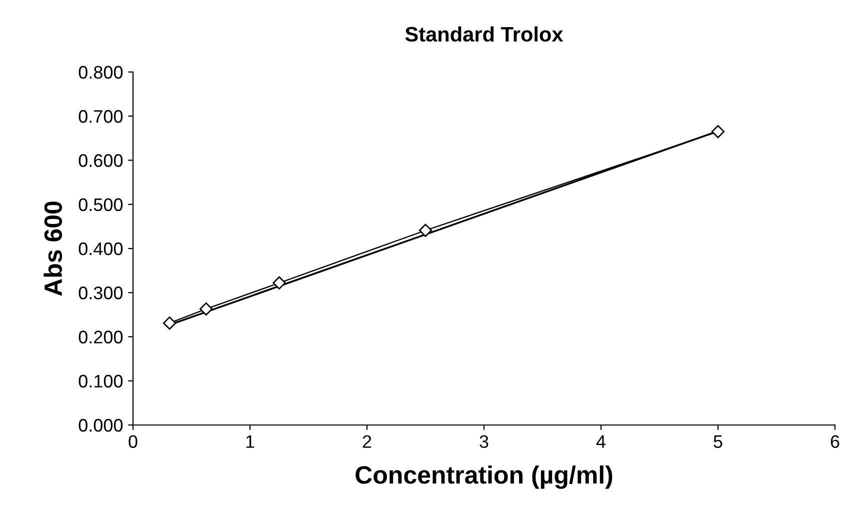 This screenshot has height=521, width=843. I want to click on y-axis-title: Abs 600, so click(53, 249).